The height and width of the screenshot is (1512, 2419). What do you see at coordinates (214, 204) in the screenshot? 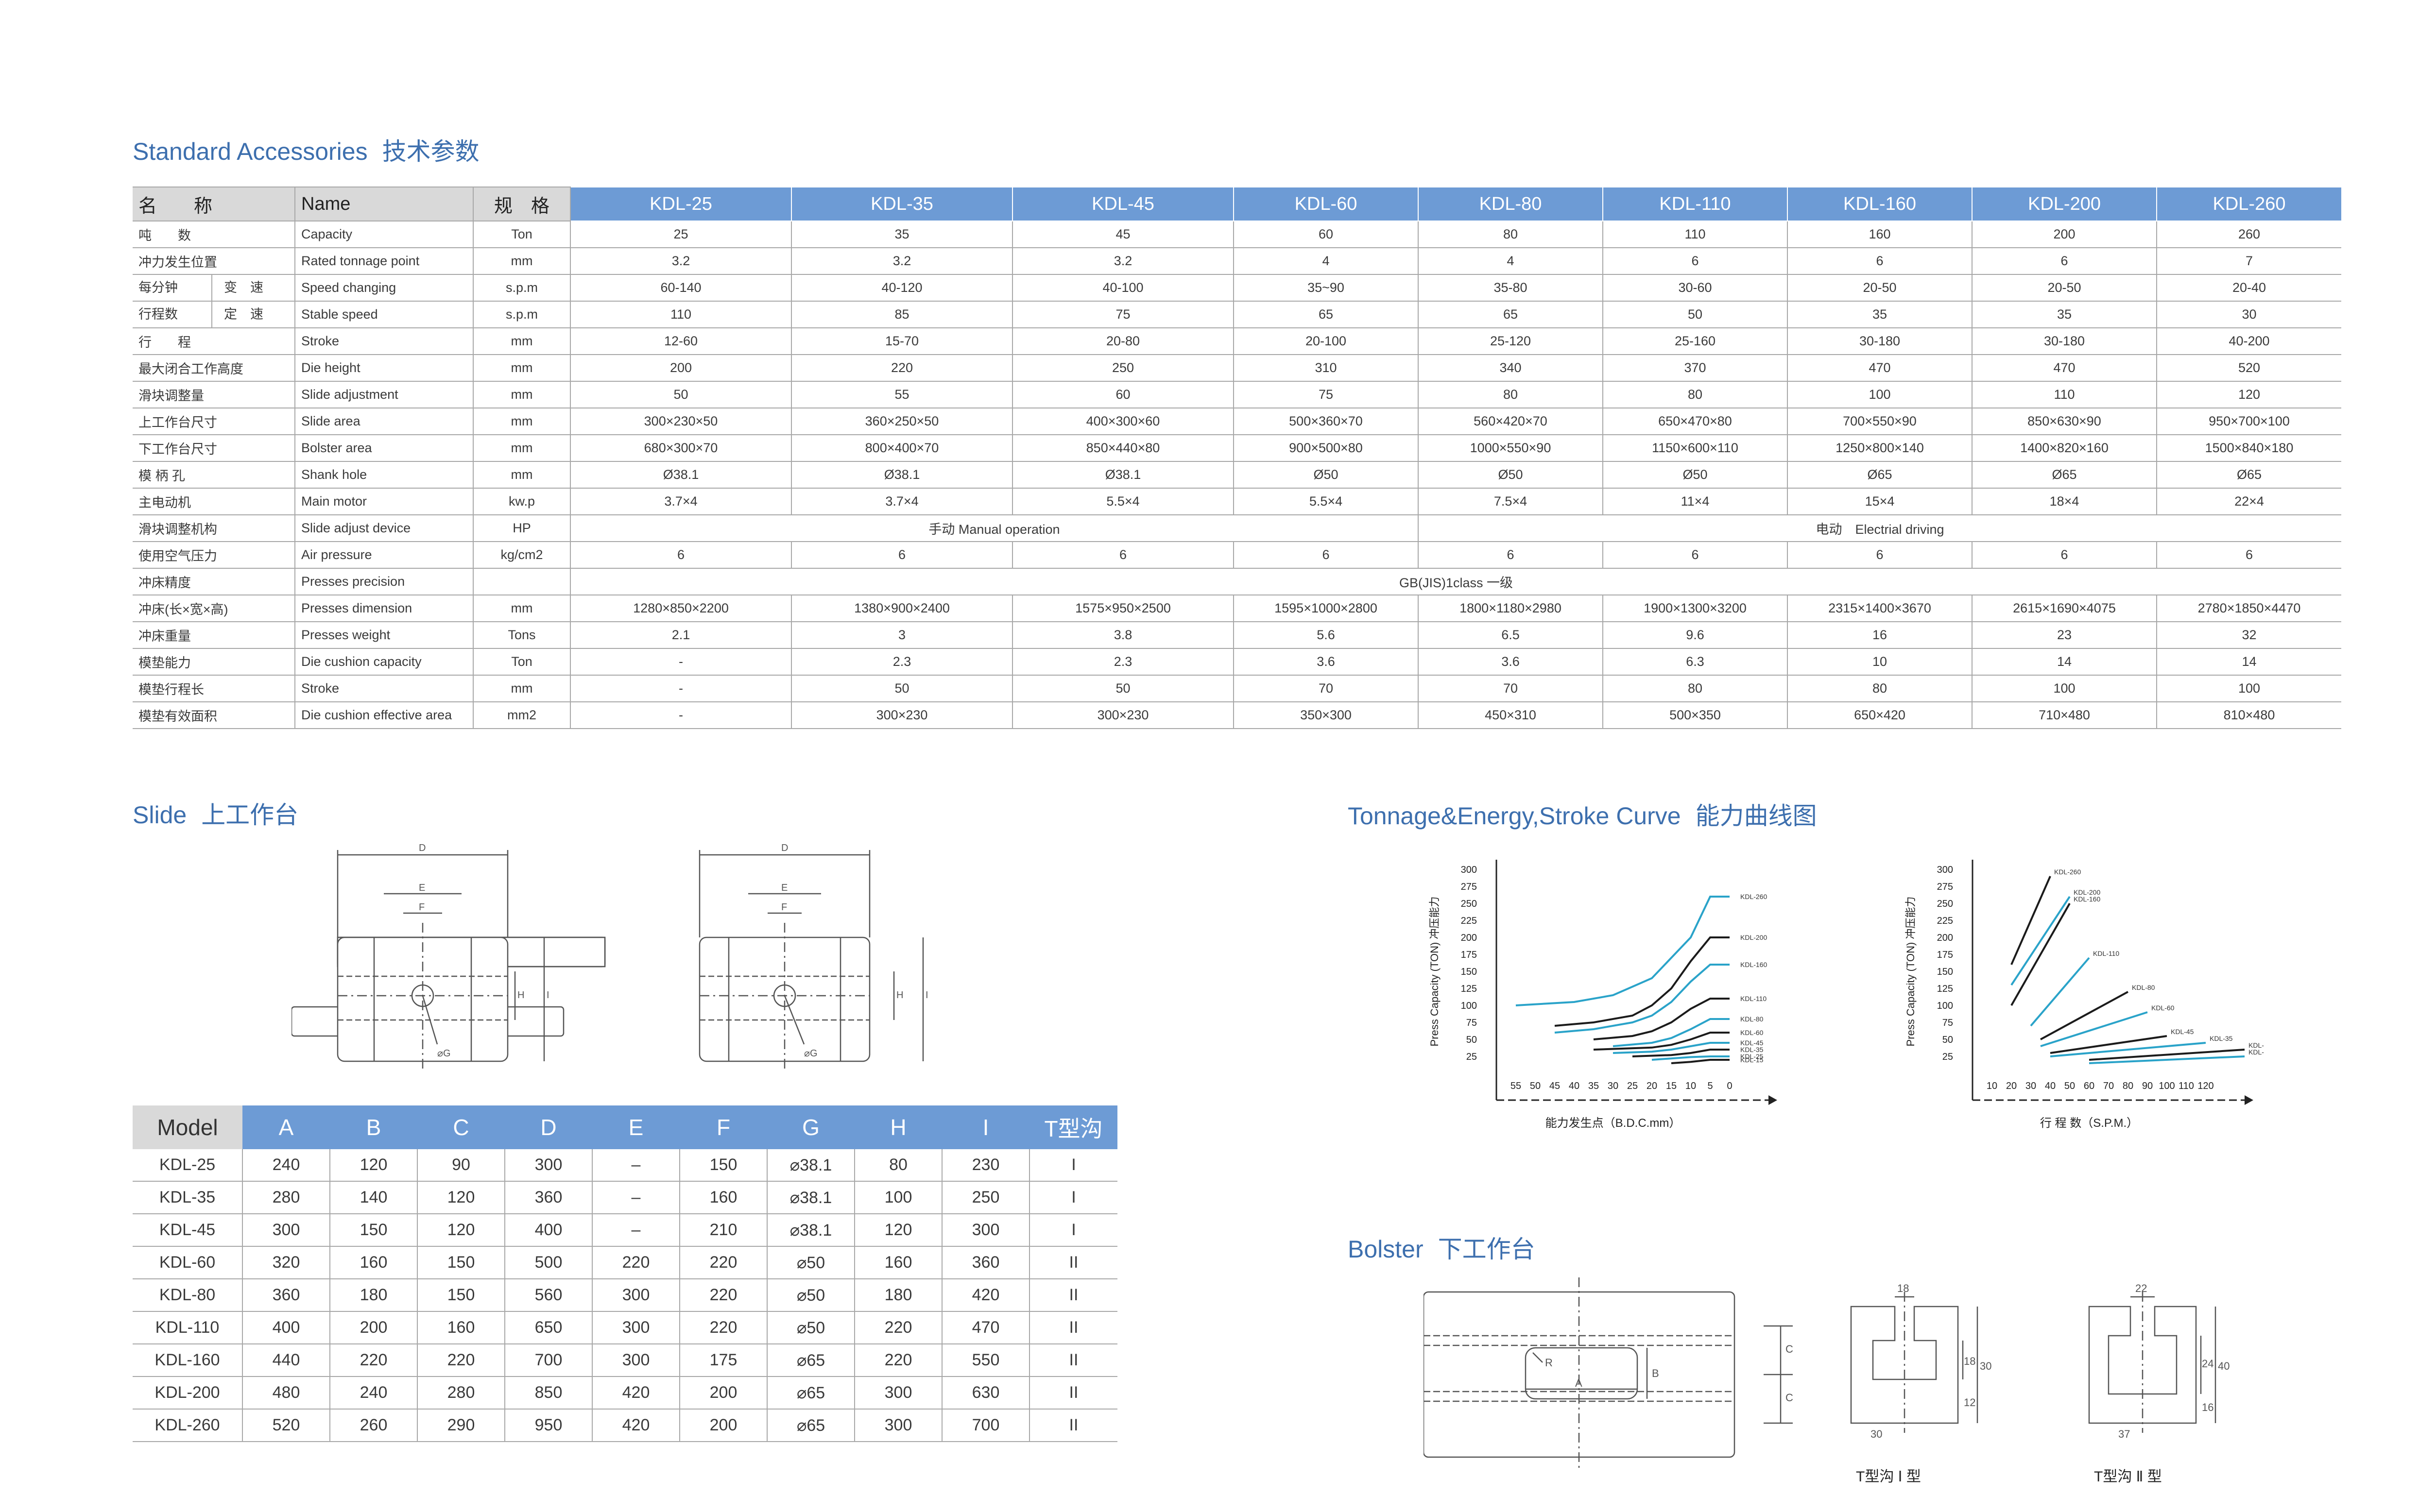
I see `spec-header-name-zh: 名 称` at bounding box center [214, 204].